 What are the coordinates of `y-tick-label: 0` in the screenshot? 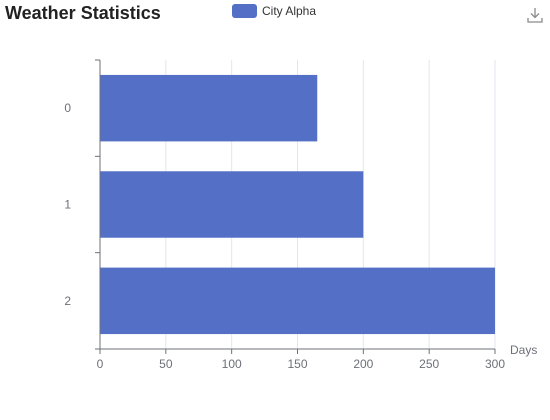 It's located at (67, 108).